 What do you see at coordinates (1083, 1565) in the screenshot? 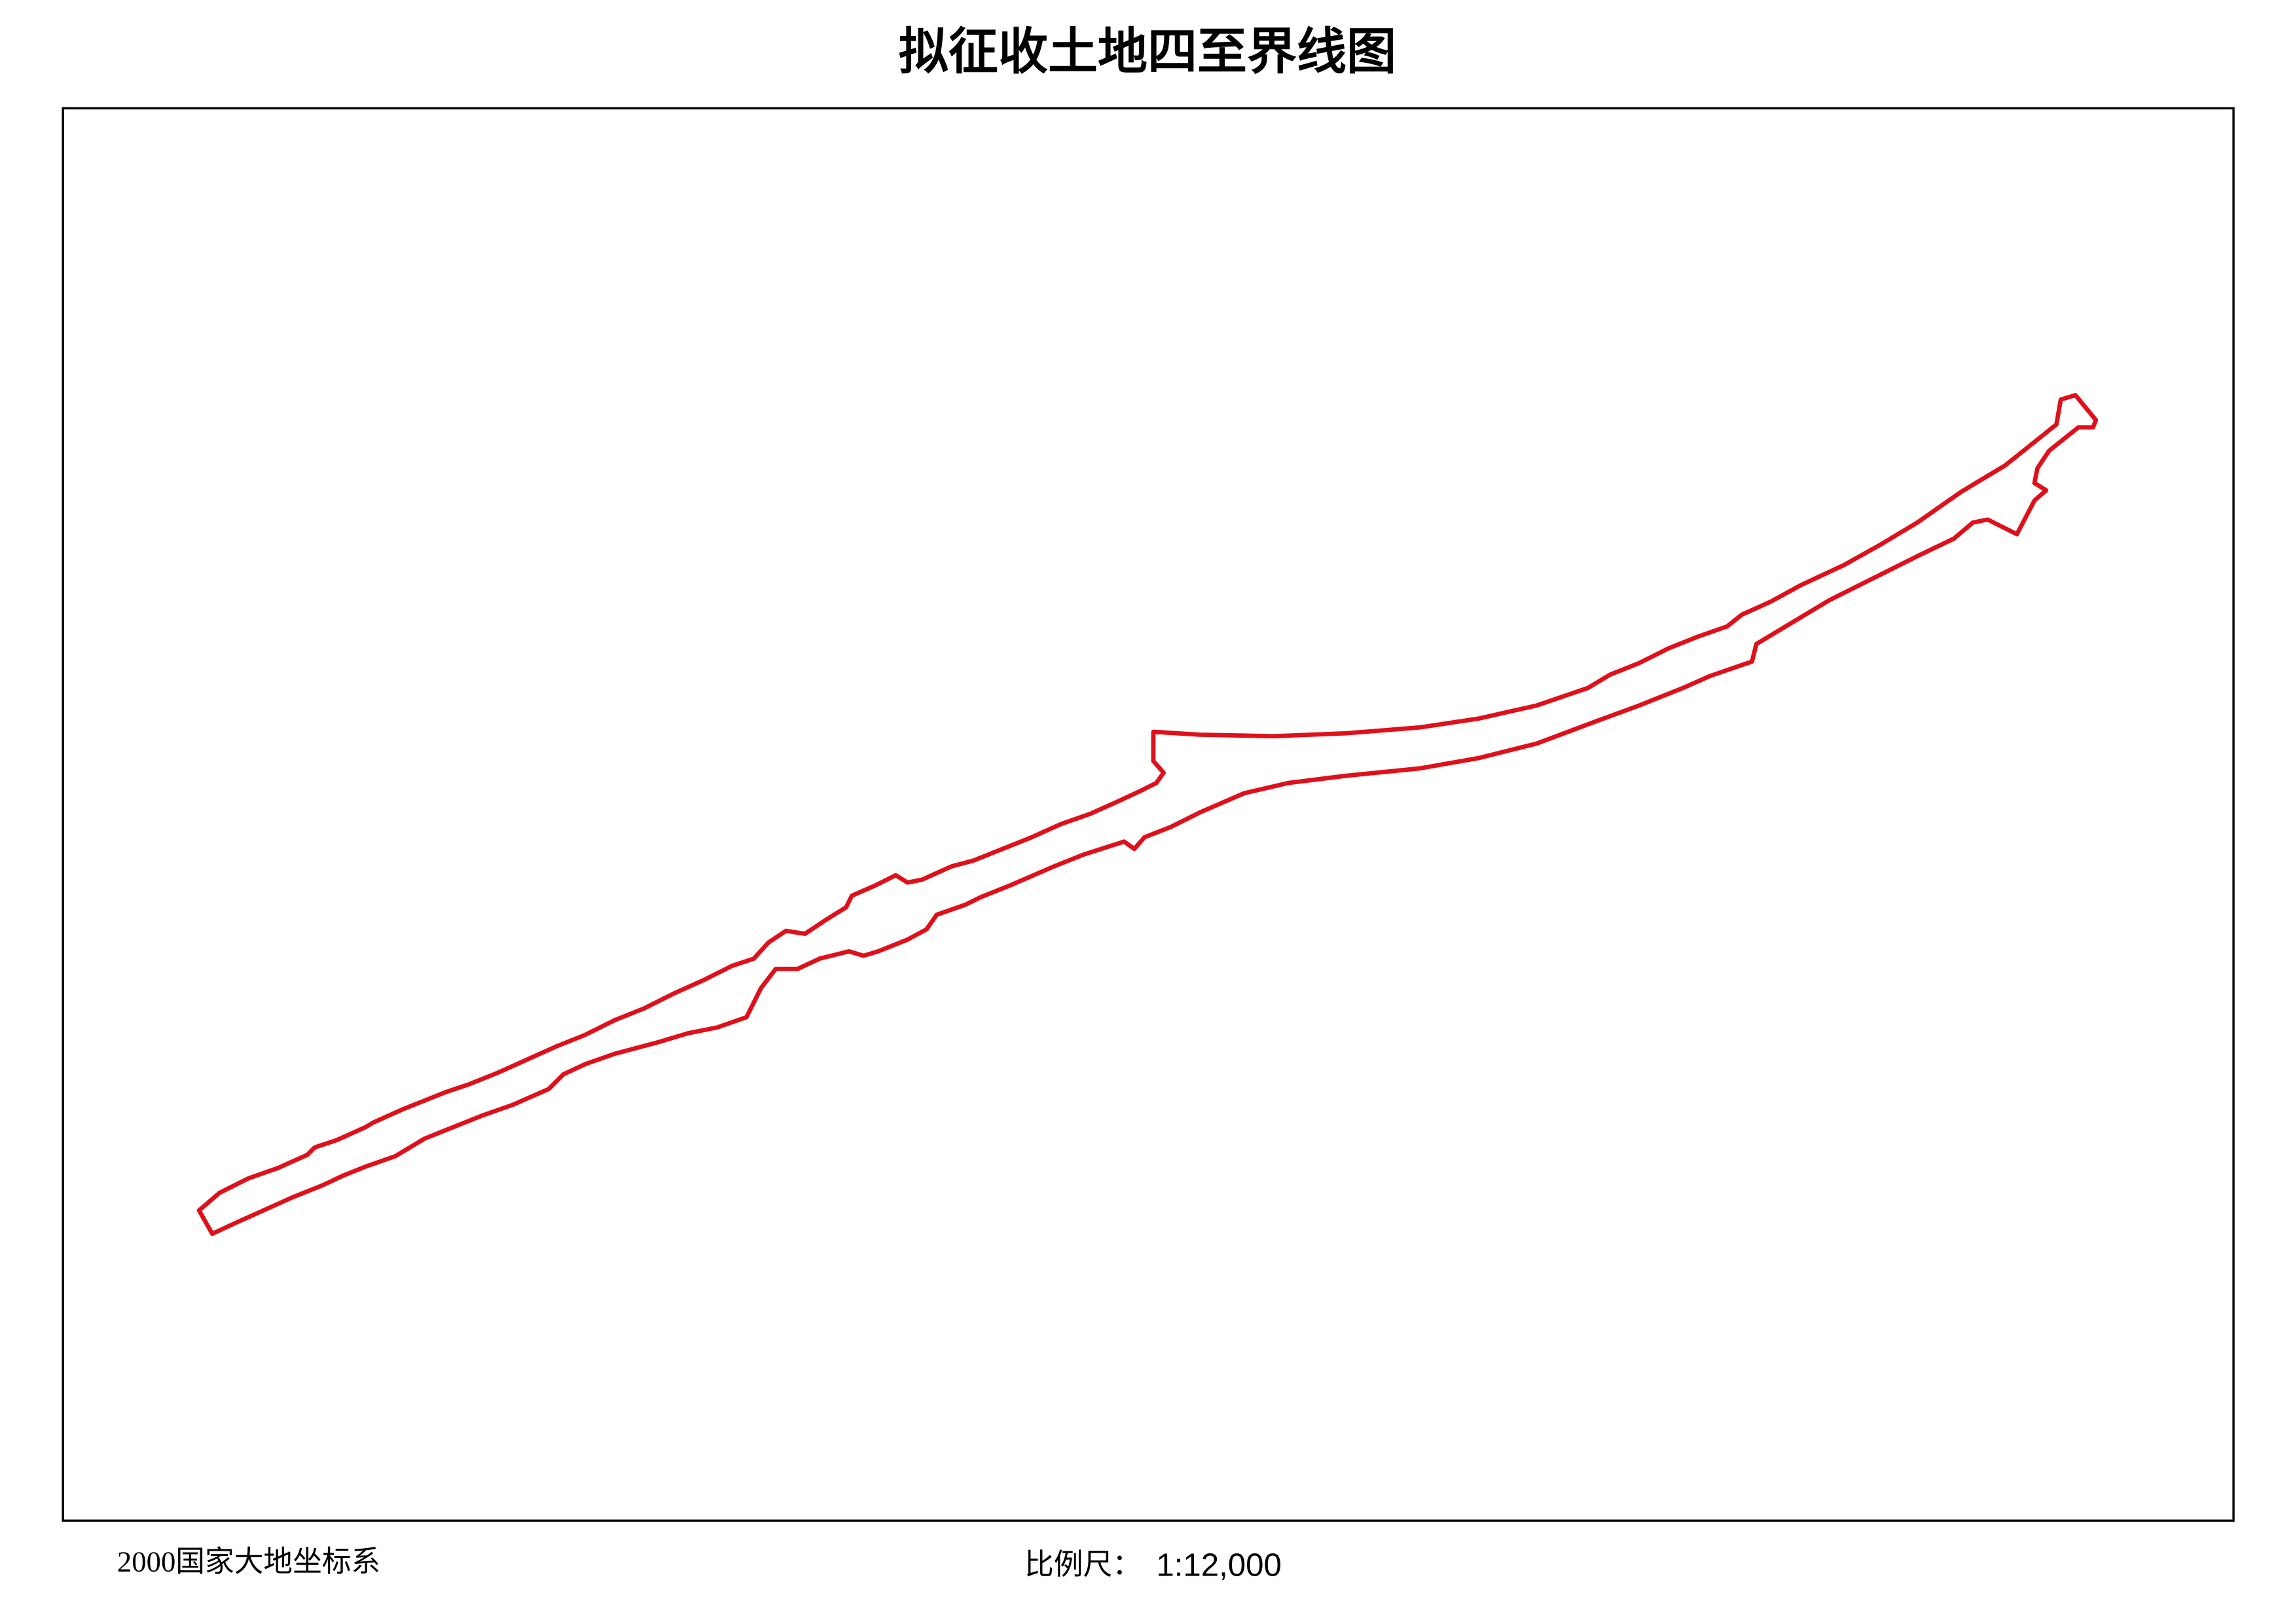
I see `scale-label: 比例尺：` at bounding box center [1083, 1565].